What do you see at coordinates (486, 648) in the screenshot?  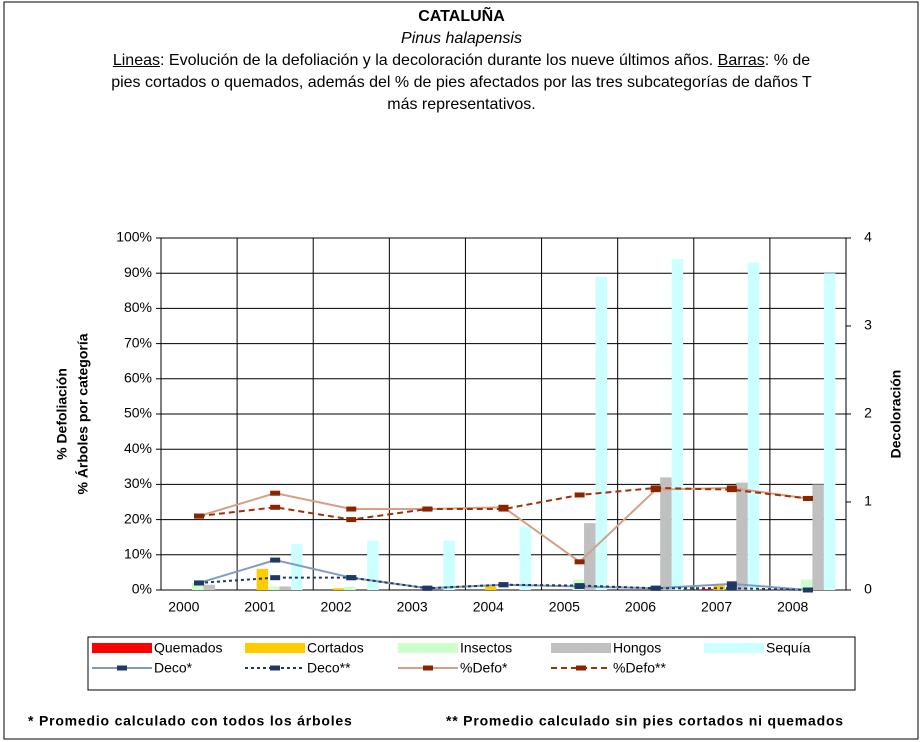 I see `legend-label: Insectos` at bounding box center [486, 648].